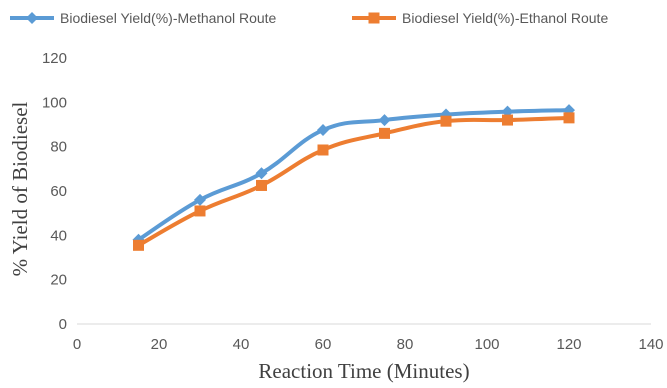 Image resolution: width=667 pixels, height=388 pixels. I want to click on y-axis-ticks: 0 20 40 60 80 100 120, so click(54, 191).